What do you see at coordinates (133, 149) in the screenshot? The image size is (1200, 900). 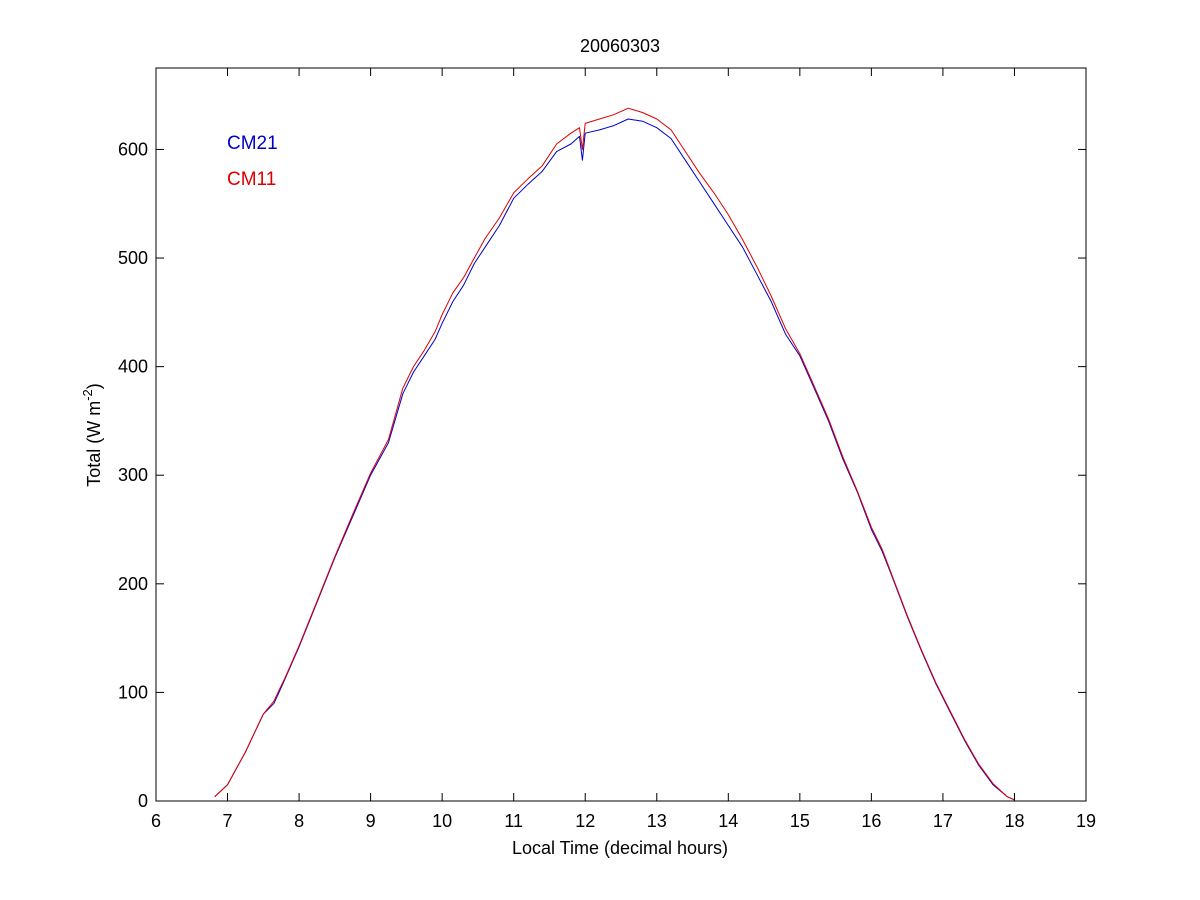 I see `y-tick-label: 600` at bounding box center [133, 149].